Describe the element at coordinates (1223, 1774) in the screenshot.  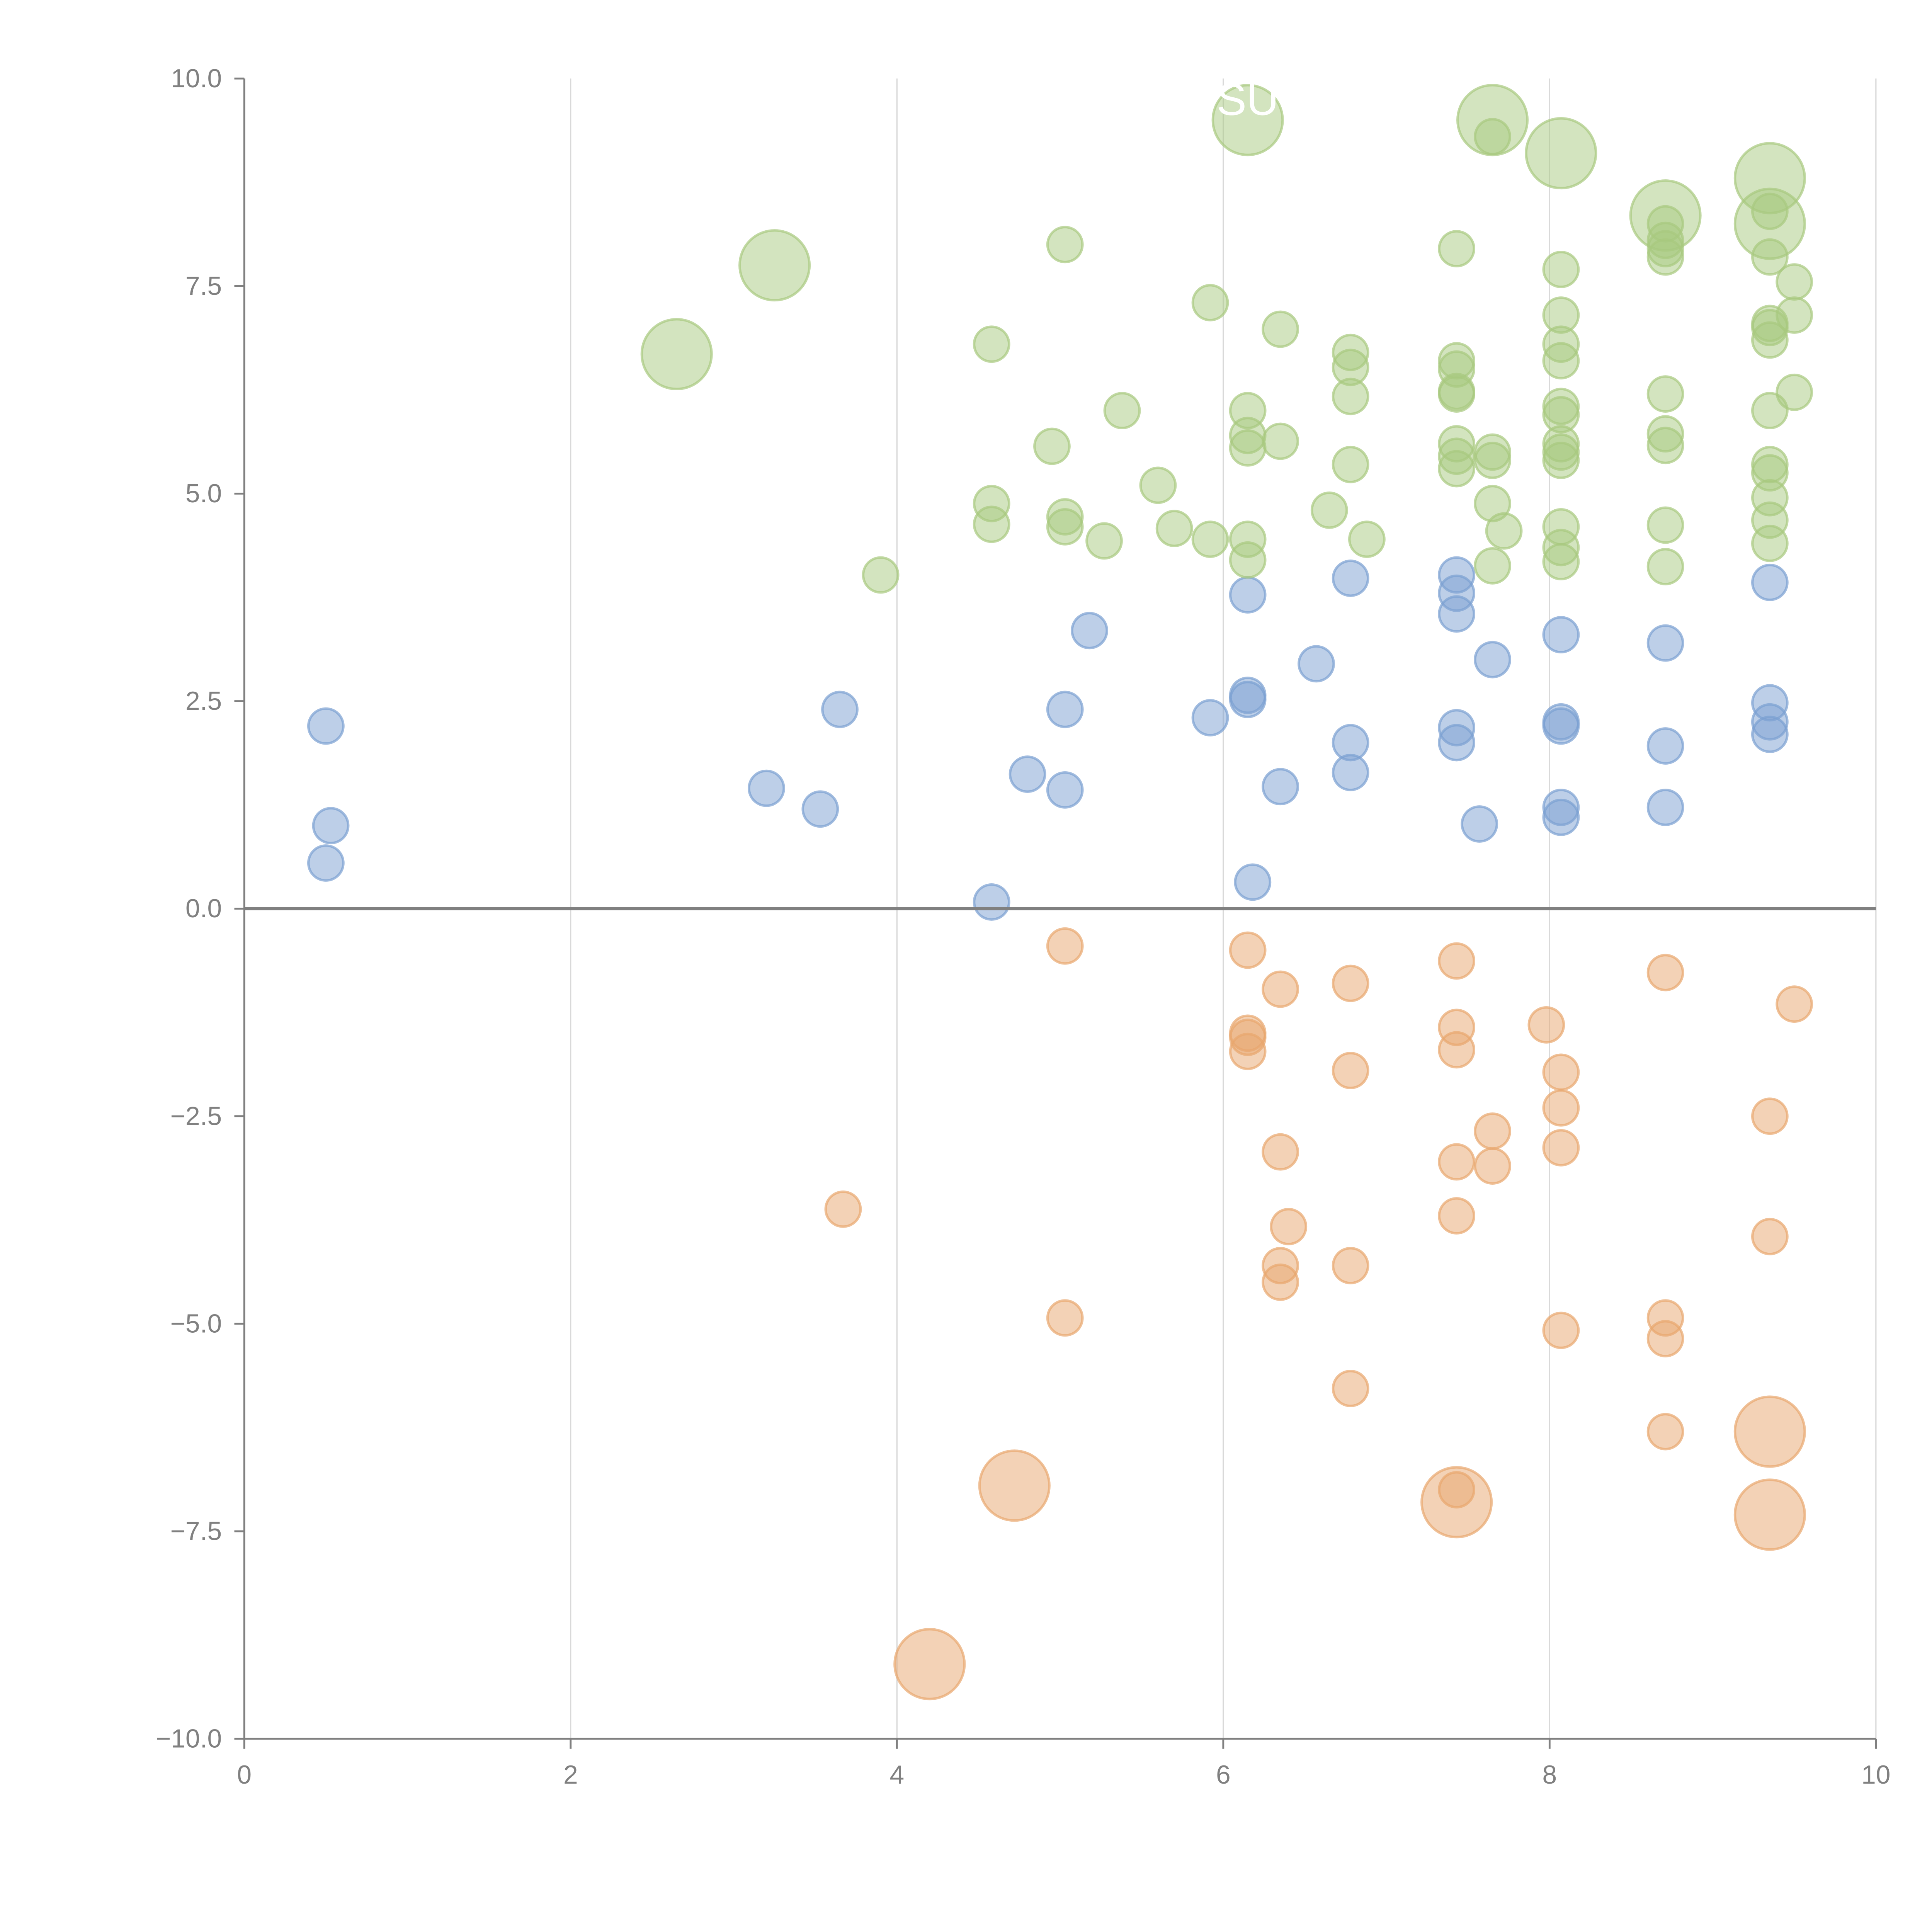
I see `x-tick-label: 6` at that location.